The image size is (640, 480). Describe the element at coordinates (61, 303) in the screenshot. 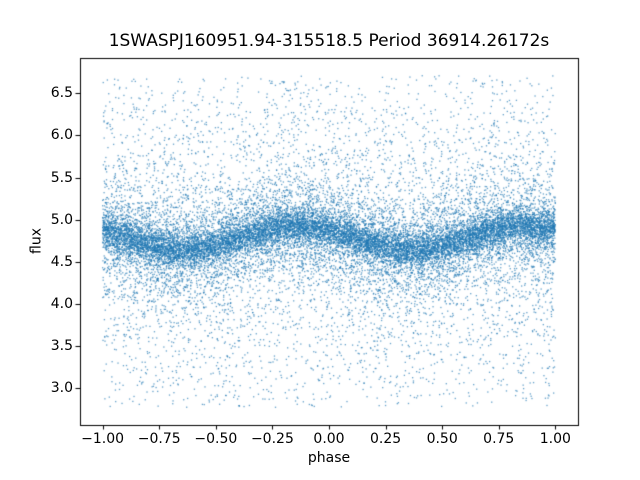

I see `y-tick-label: 4.0` at that location.